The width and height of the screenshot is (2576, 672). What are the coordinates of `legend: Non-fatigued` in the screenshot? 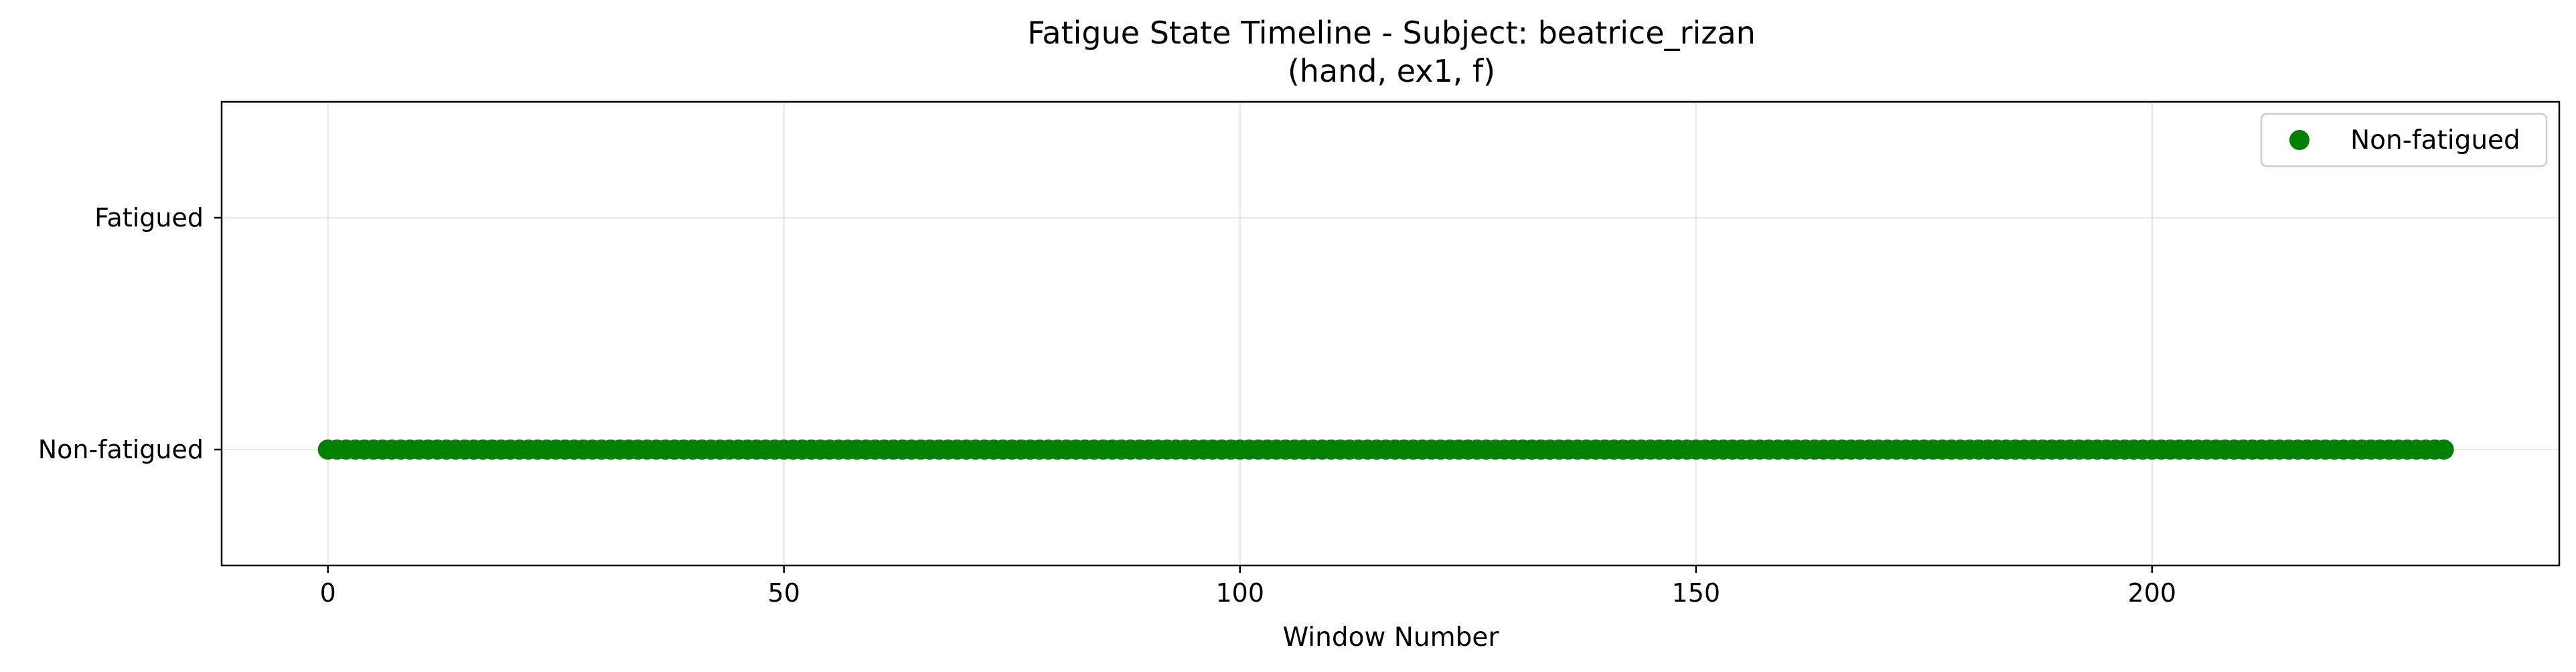 It's located at (2404, 140).